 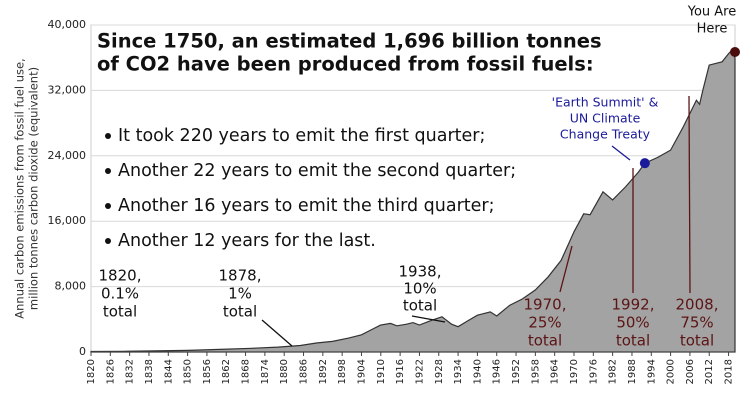 What do you see at coordinates (477, 371) in the screenshot?
I see `x-tick-label: 1940` at bounding box center [477, 371].